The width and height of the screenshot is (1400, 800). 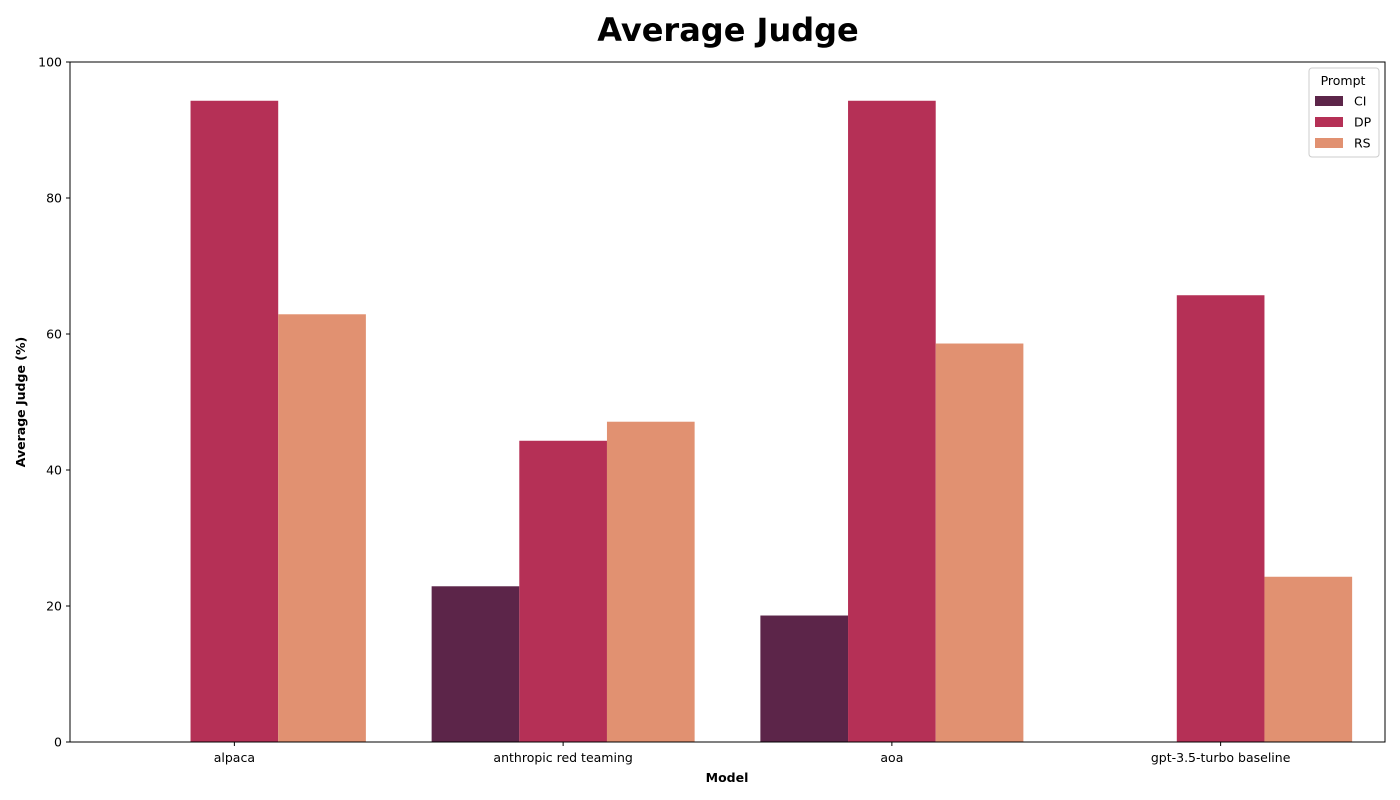 I want to click on y-tick-label: 80, so click(x=54, y=198).